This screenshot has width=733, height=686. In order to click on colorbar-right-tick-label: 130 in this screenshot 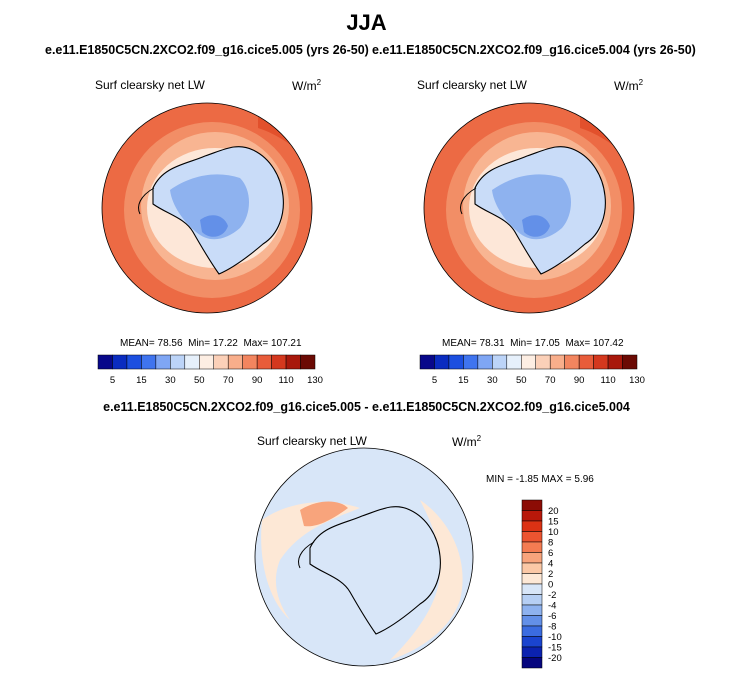, I will do `click(637, 380)`.